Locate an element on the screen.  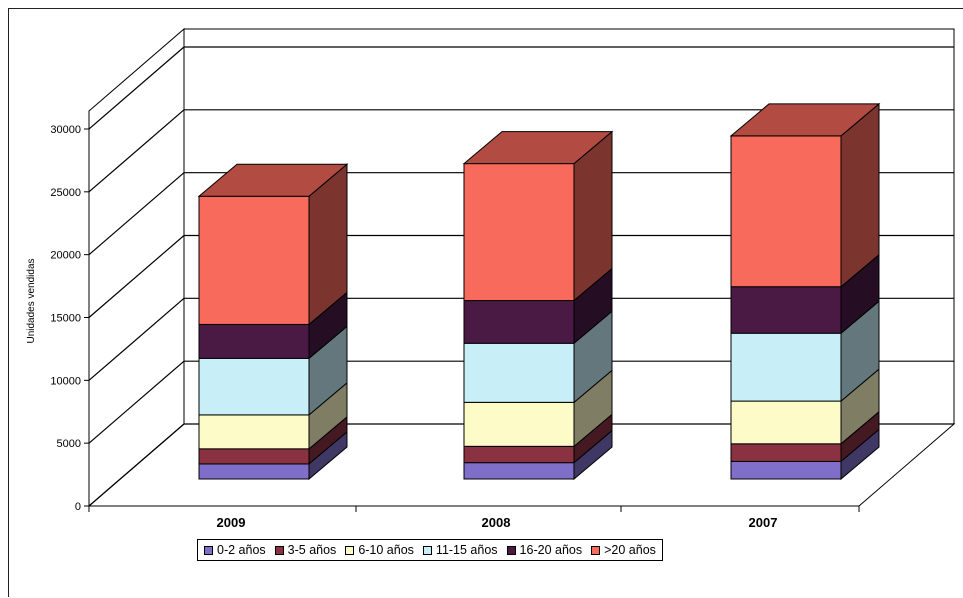
legend-label: >20 años is located at coordinates (630, 550).